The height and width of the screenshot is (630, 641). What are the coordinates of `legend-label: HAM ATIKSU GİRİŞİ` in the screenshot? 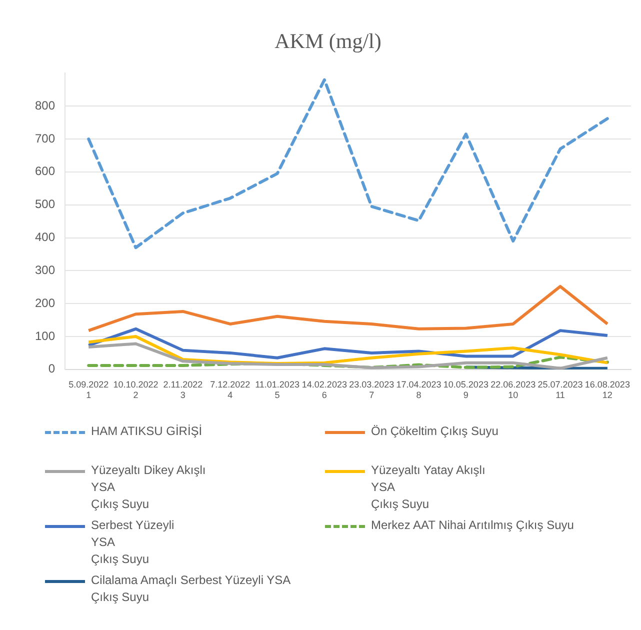 It's located at (146, 431).